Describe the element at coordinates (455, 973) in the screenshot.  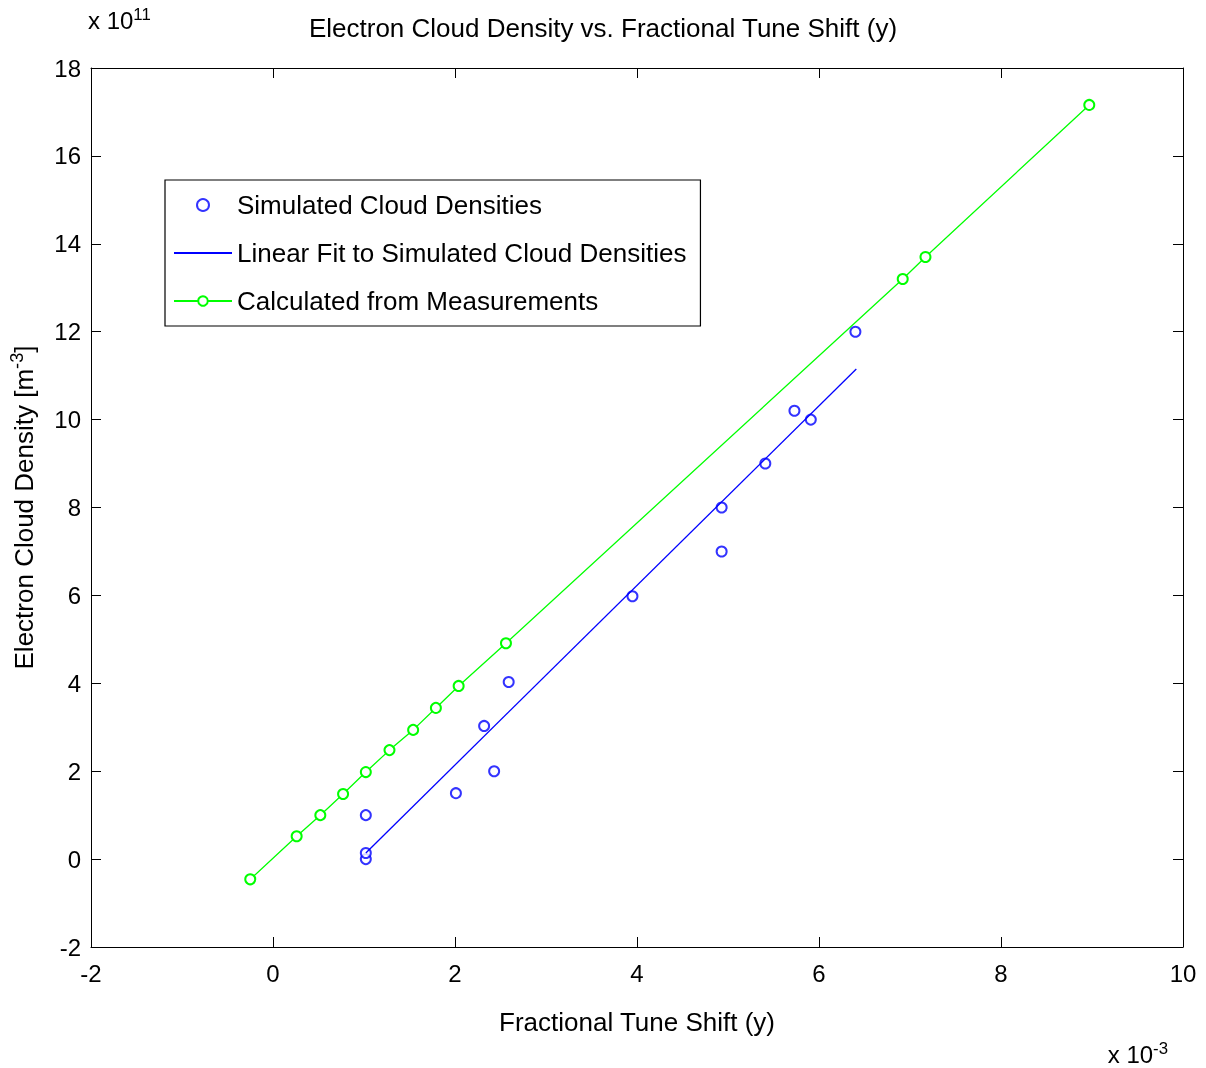
I see `x-tick-label: 2` at that location.